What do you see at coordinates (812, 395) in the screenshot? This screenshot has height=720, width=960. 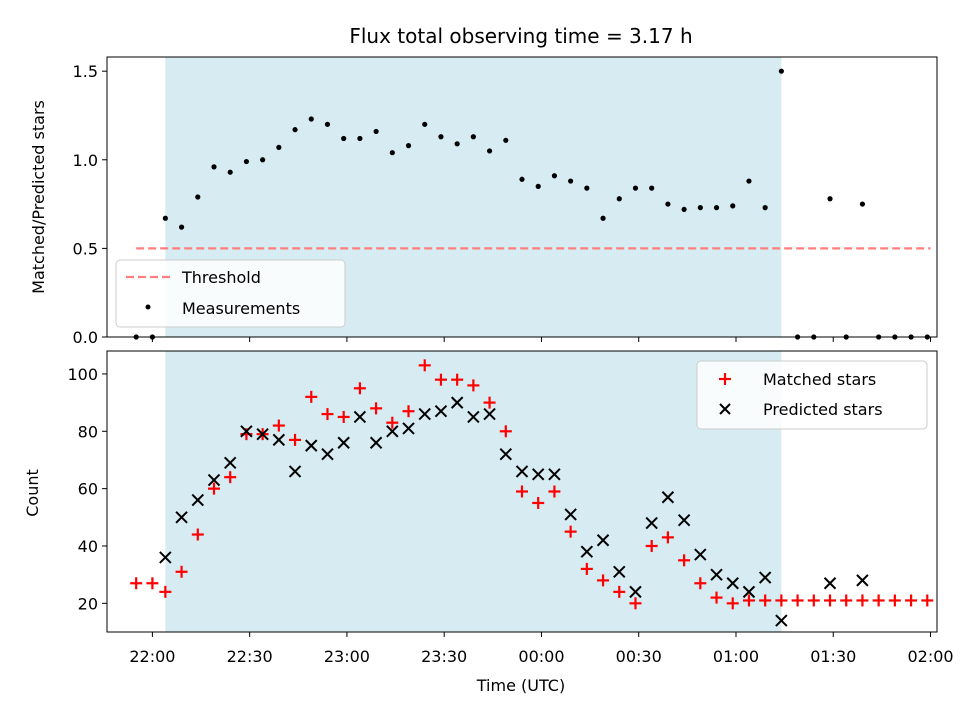 I see `bottom-legend-box` at bounding box center [812, 395].